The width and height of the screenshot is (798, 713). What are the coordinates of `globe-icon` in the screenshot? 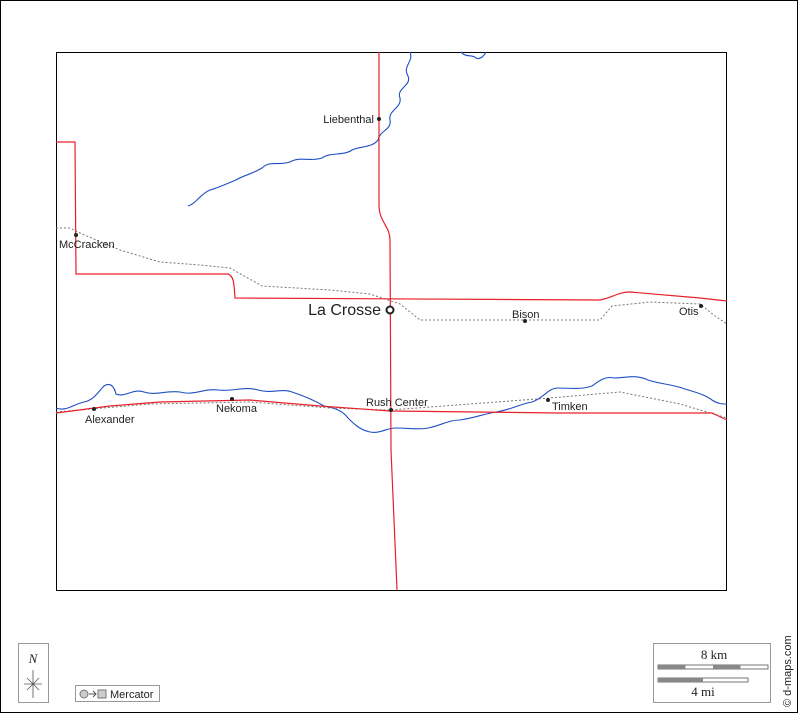 It's located at (84, 694).